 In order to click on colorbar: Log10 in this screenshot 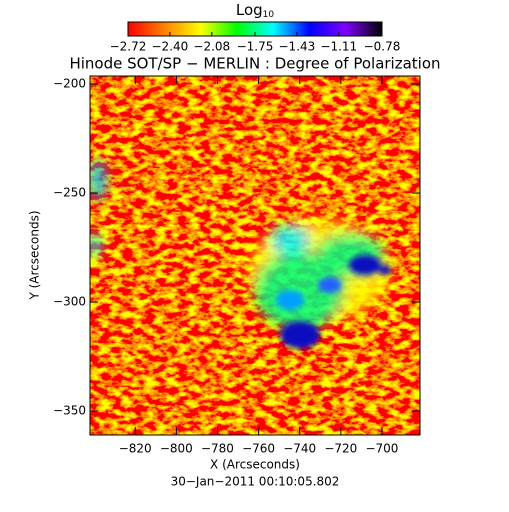, I will do `click(255, 19)`.